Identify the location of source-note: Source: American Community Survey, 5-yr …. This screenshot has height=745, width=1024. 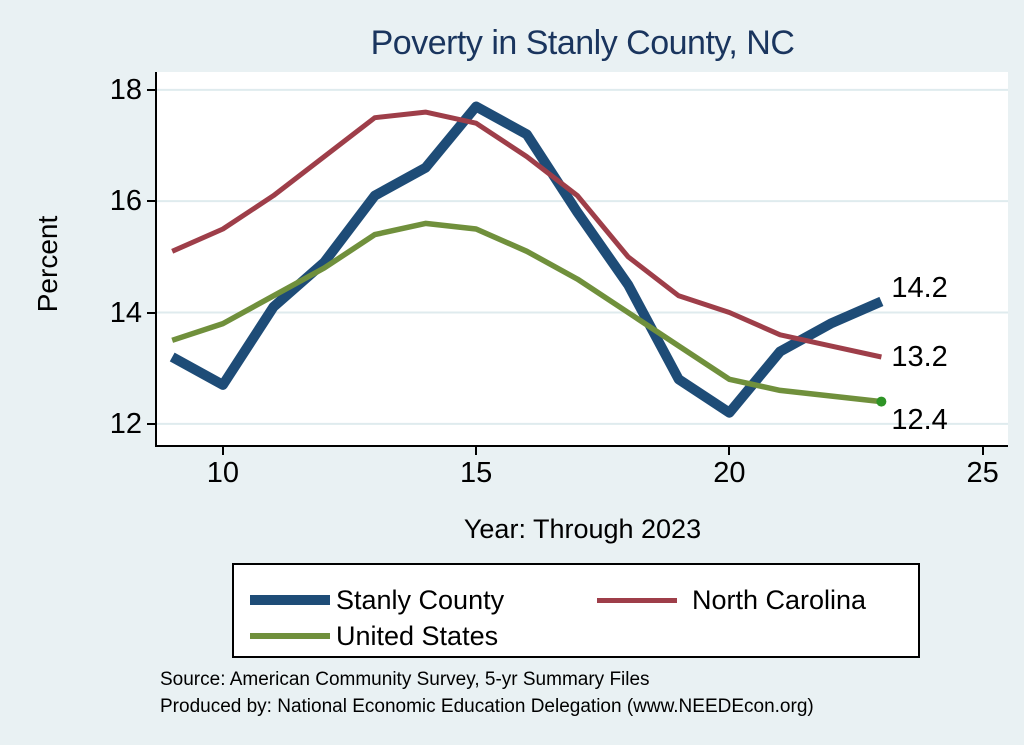
(570, 693).